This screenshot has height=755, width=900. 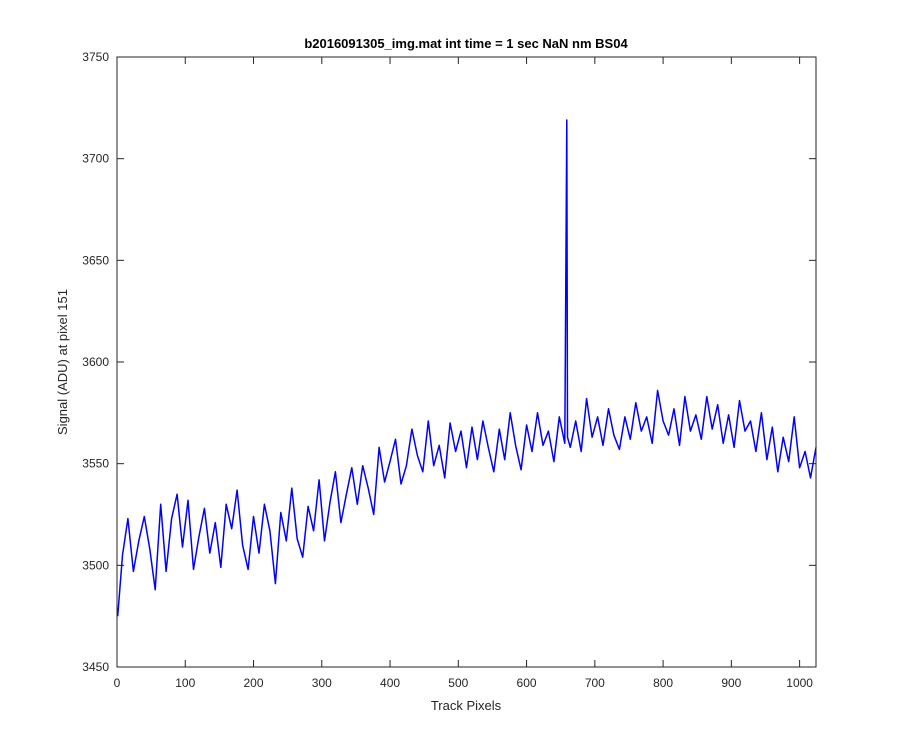 What do you see at coordinates (458, 683) in the screenshot?
I see `x-tick-label: 500` at bounding box center [458, 683].